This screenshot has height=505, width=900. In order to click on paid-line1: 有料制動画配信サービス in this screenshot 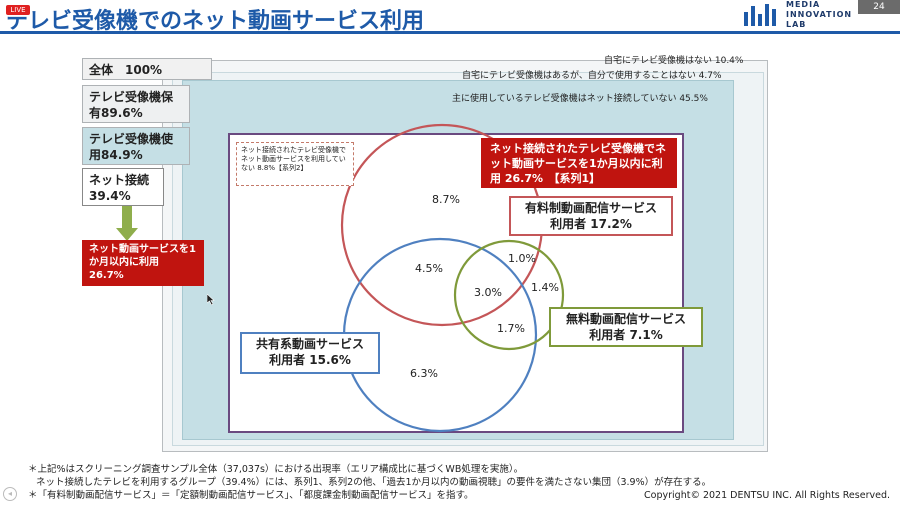, I will do `click(590, 208)`.